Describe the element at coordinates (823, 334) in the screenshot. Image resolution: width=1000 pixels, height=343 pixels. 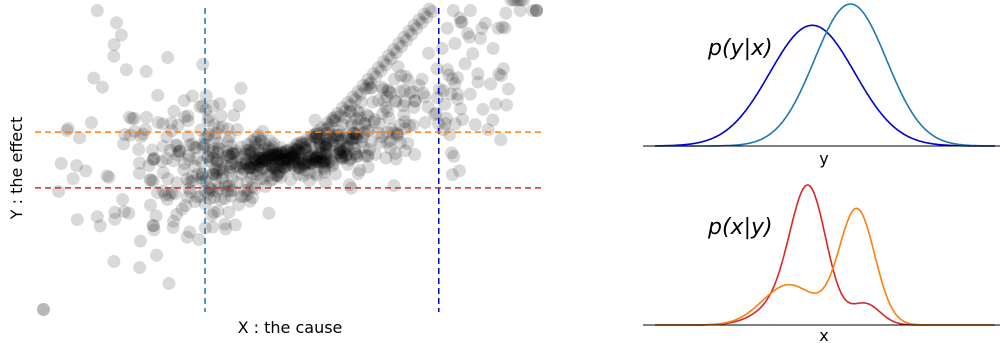
I see `x-axis-label-x: x` at that location.